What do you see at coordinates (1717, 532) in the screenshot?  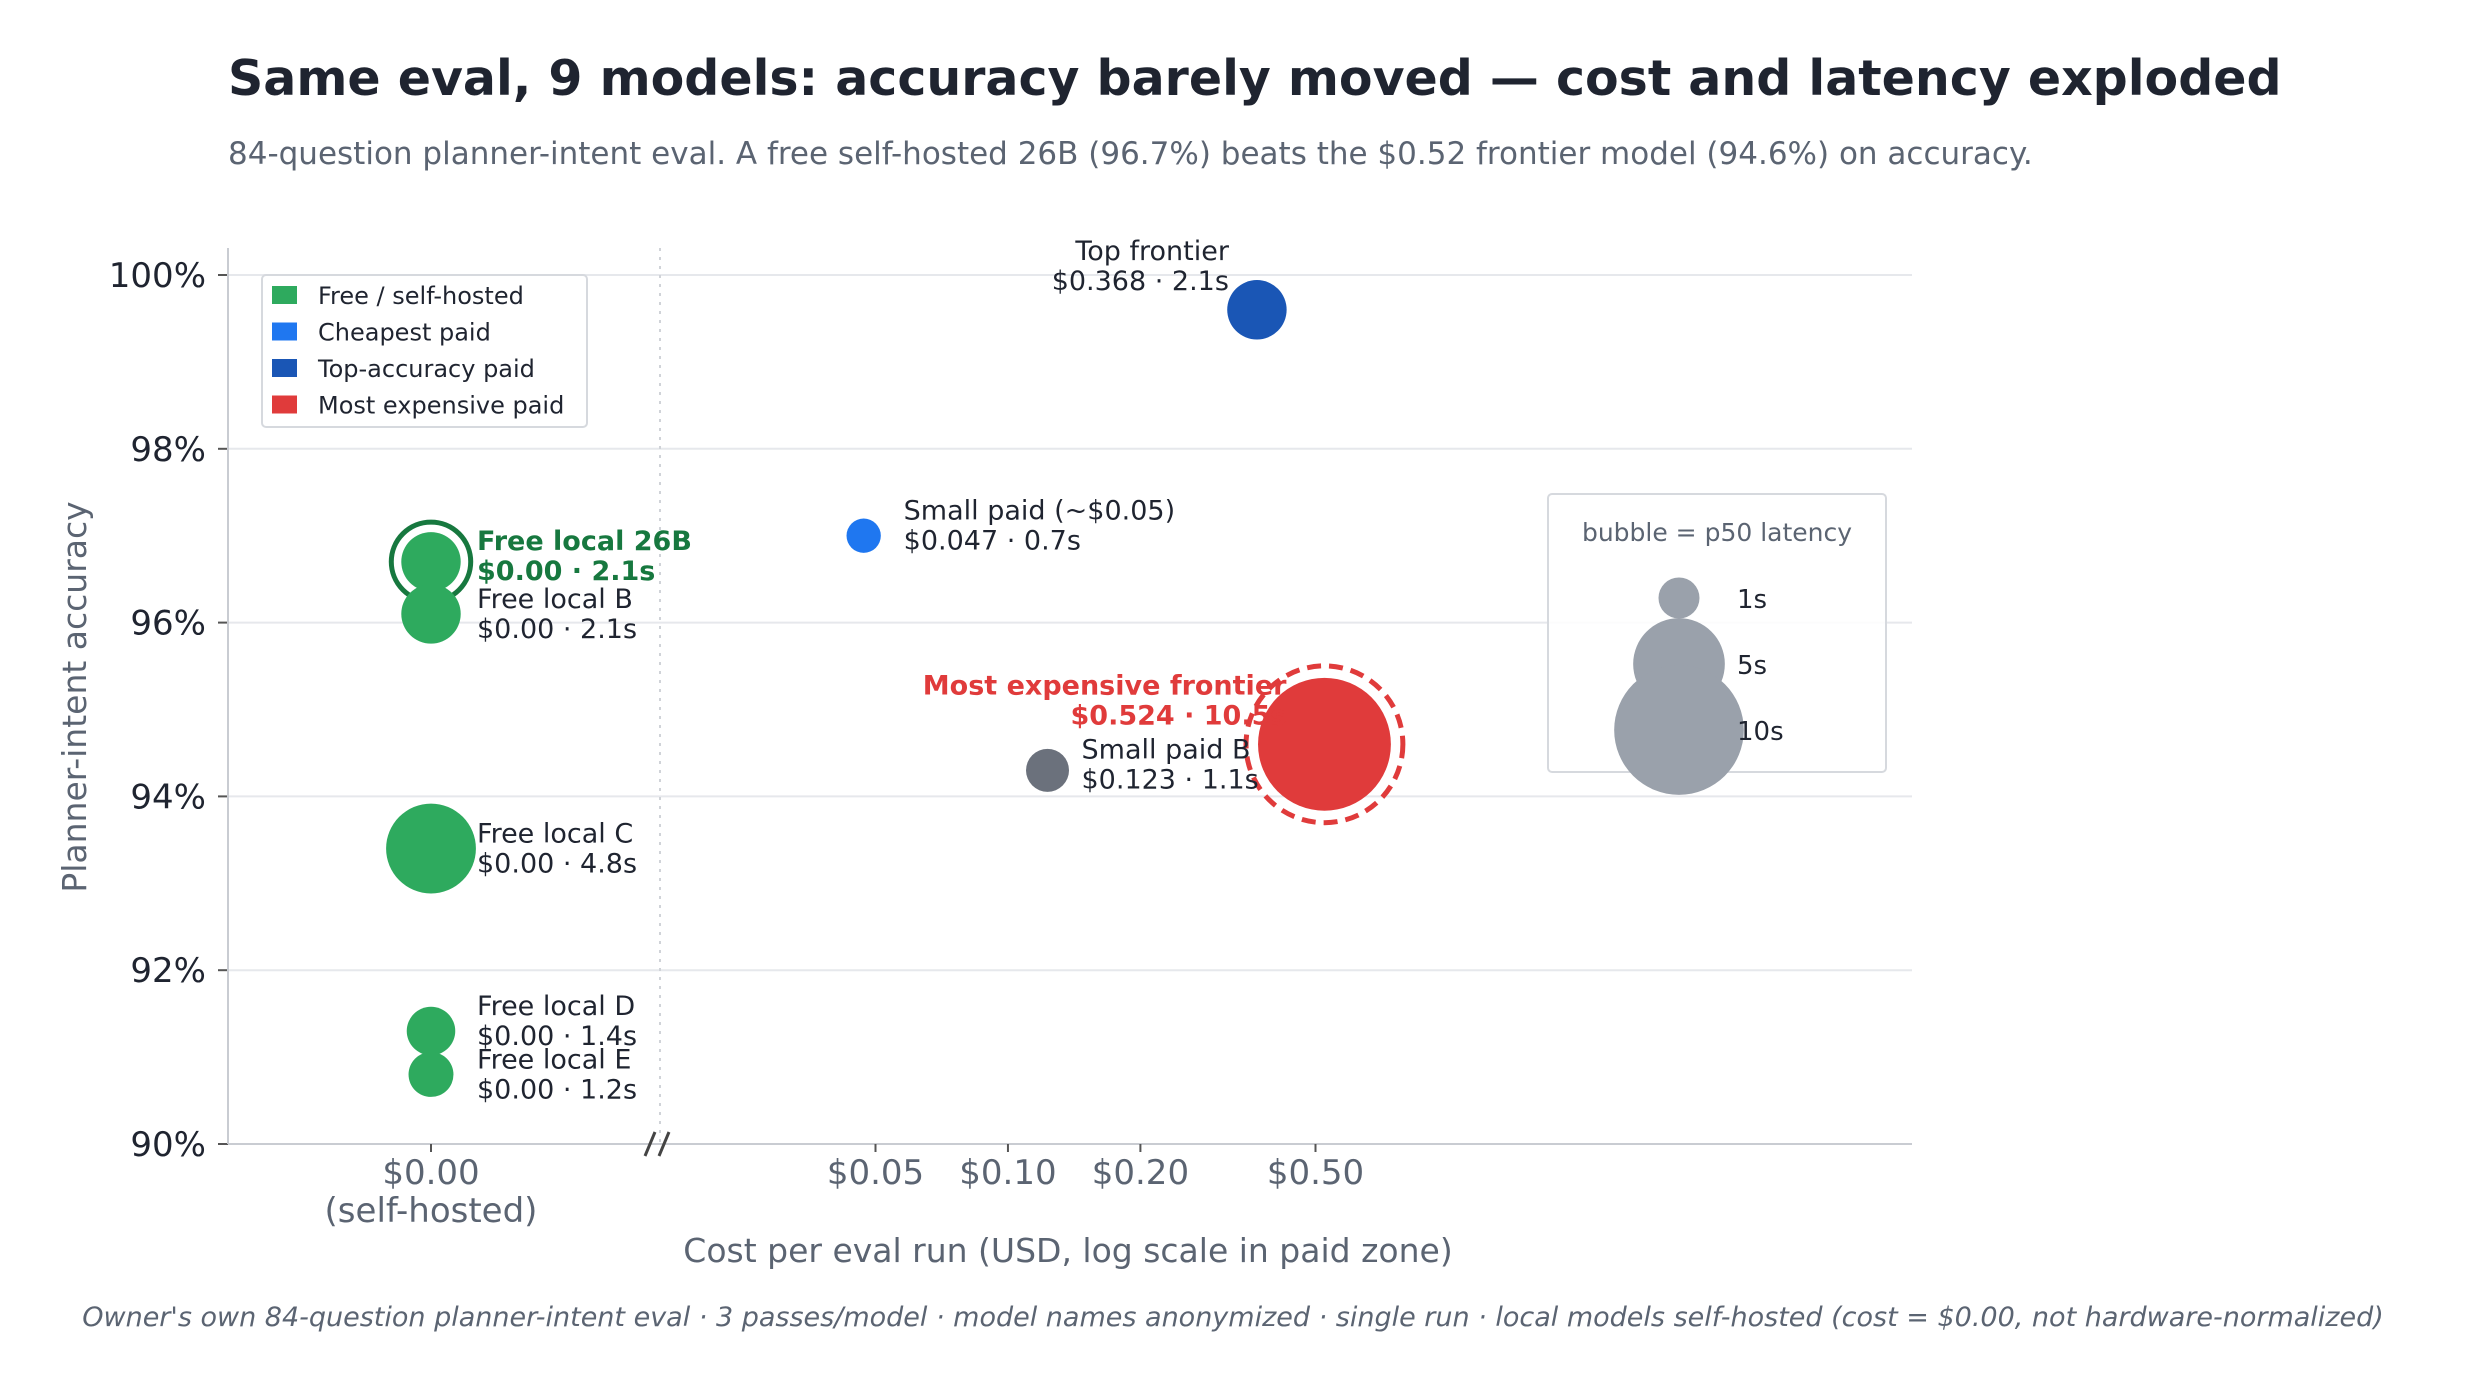 I see `size-legend-title: bubble = p50 latency` at bounding box center [1717, 532].